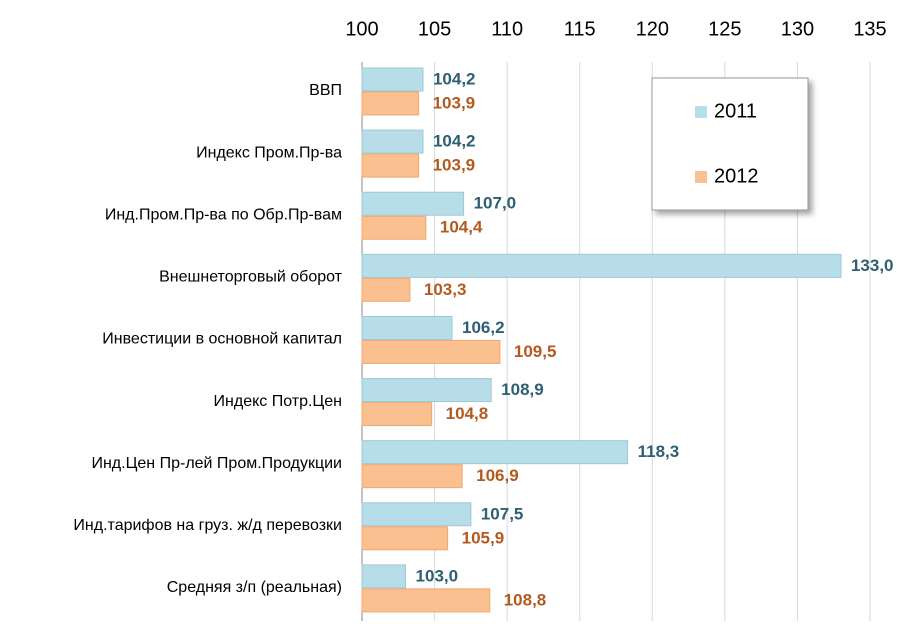 This screenshot has height=626, width=900. What do you see at coordinates (483, 537) in the screenshot?
I see `value-label: 105,9` at bounding box center [483, 537].